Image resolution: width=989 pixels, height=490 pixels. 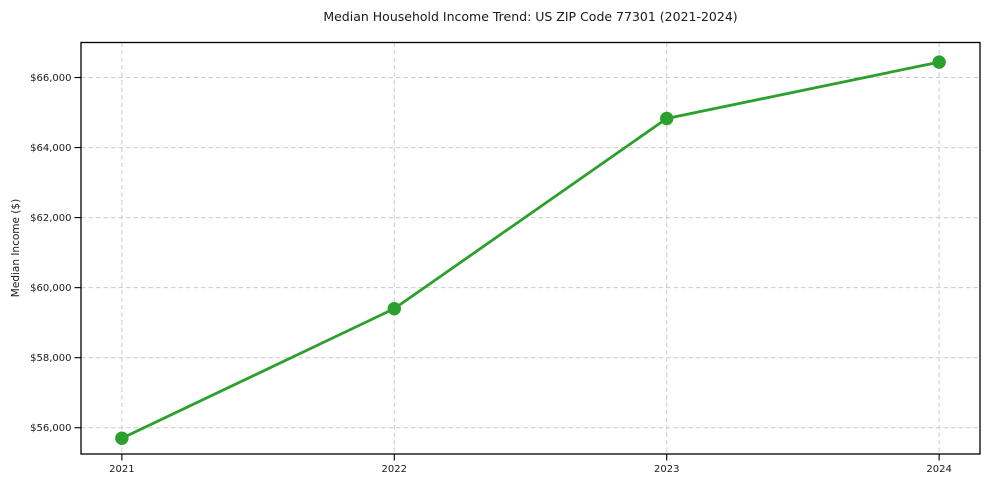 I want to click on y-axis-label: Median Income ($), so click(x=16, y=248).